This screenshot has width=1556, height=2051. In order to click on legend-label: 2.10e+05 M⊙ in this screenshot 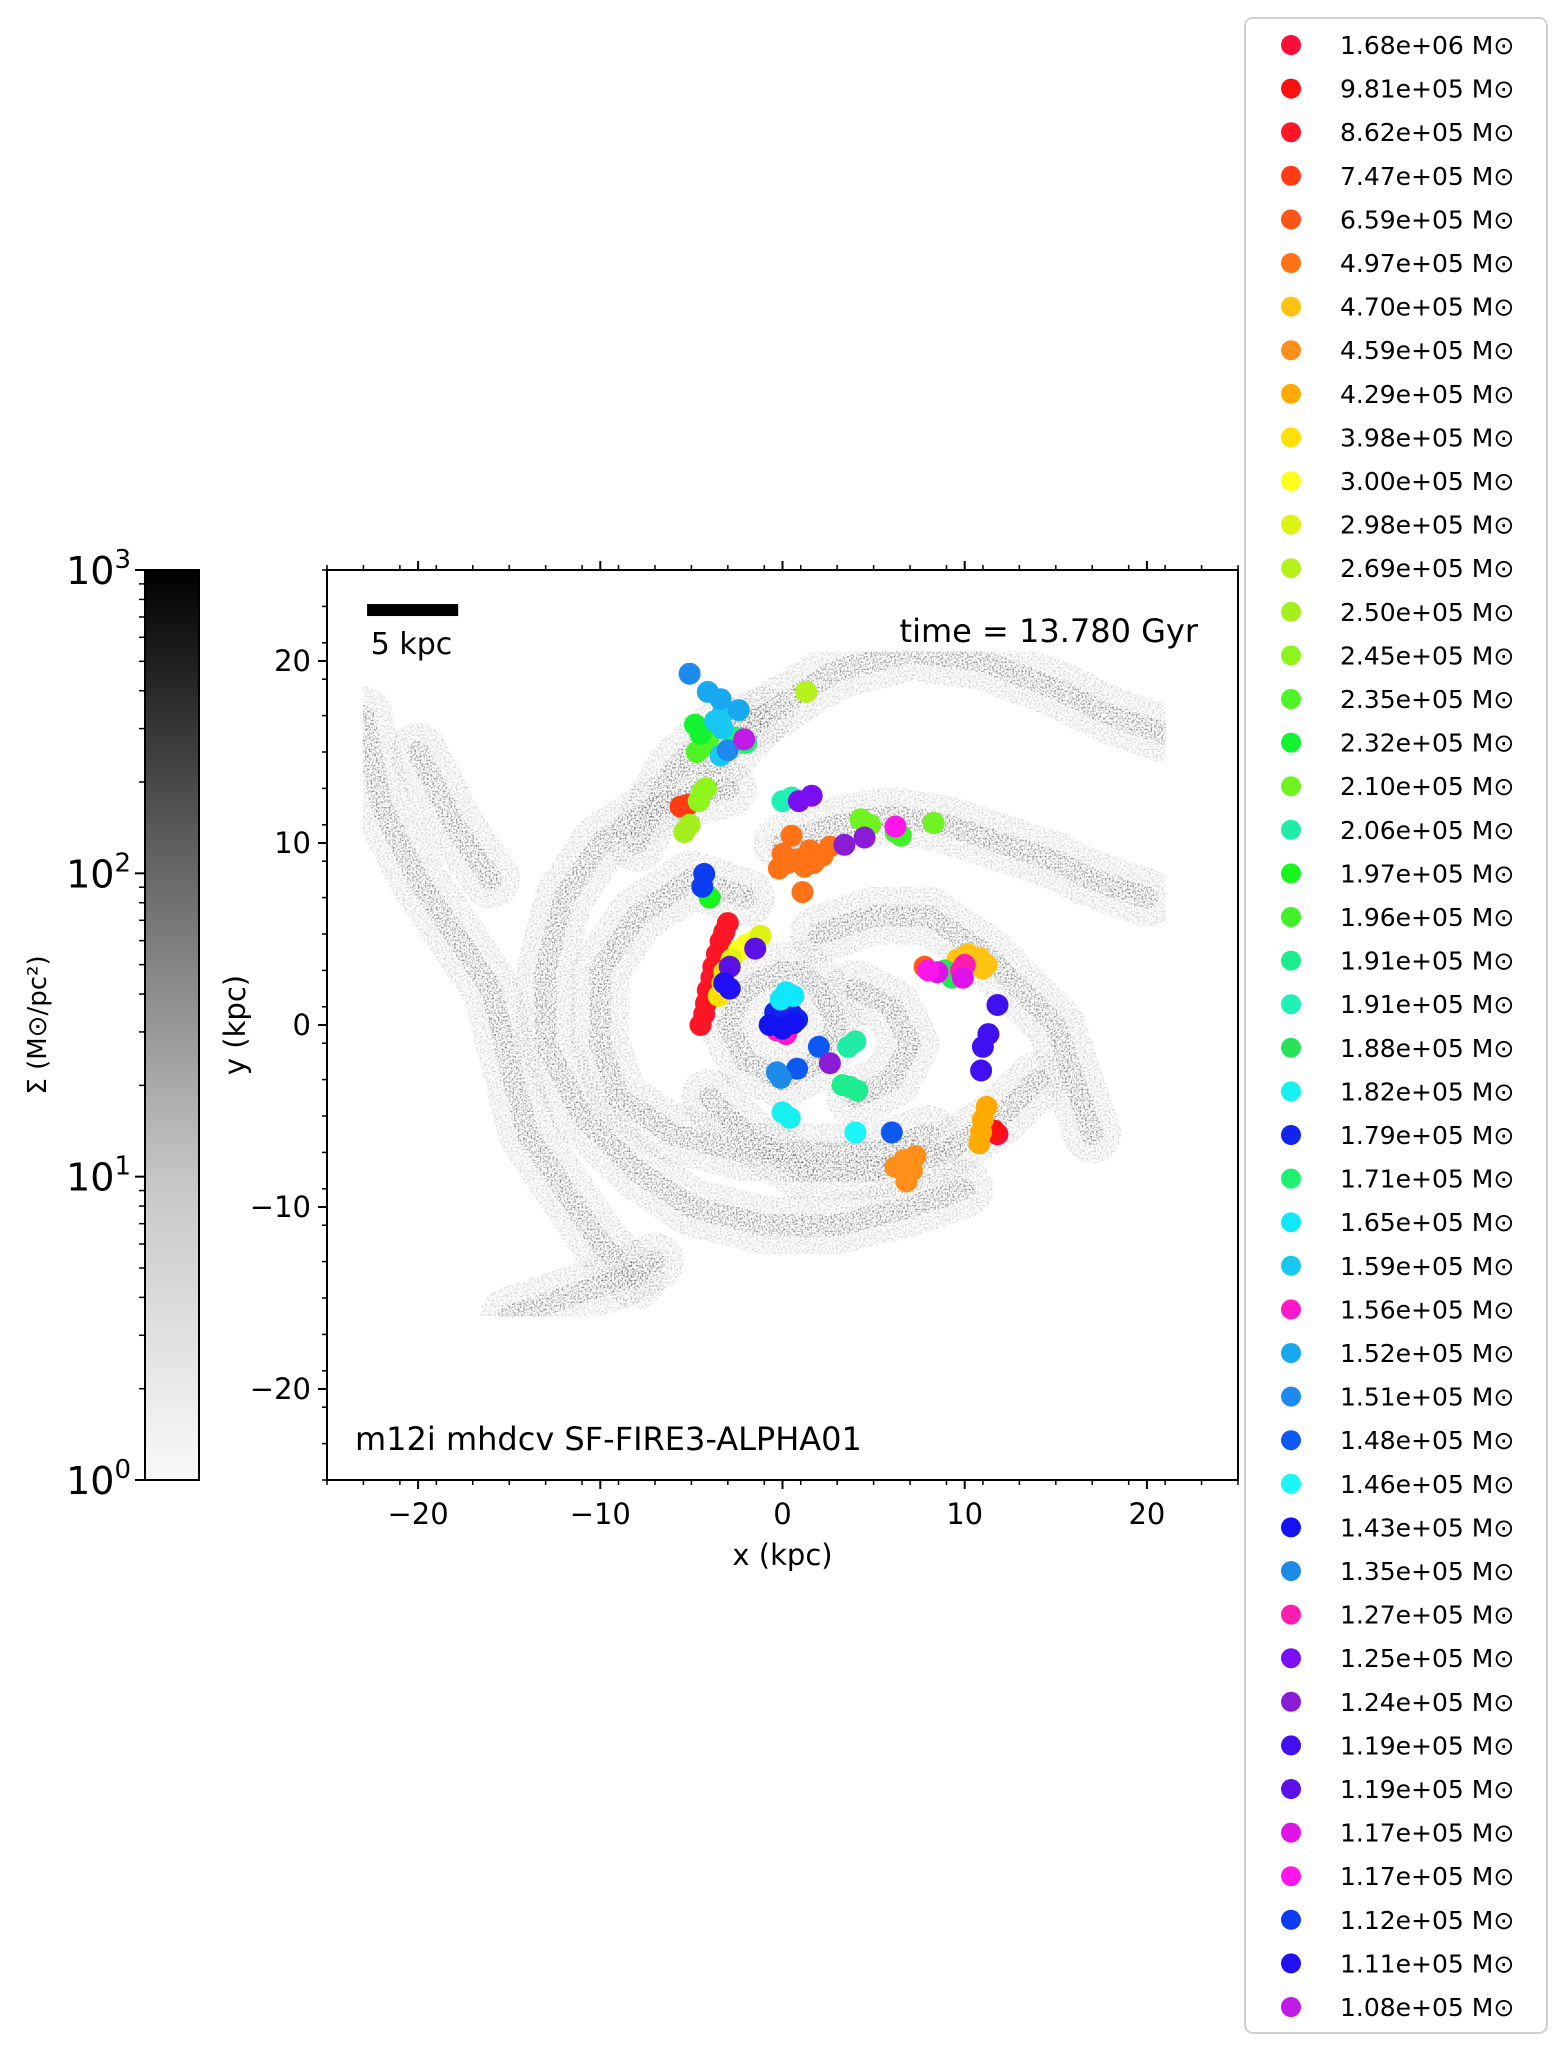, I will do `click(1427, 786)`.